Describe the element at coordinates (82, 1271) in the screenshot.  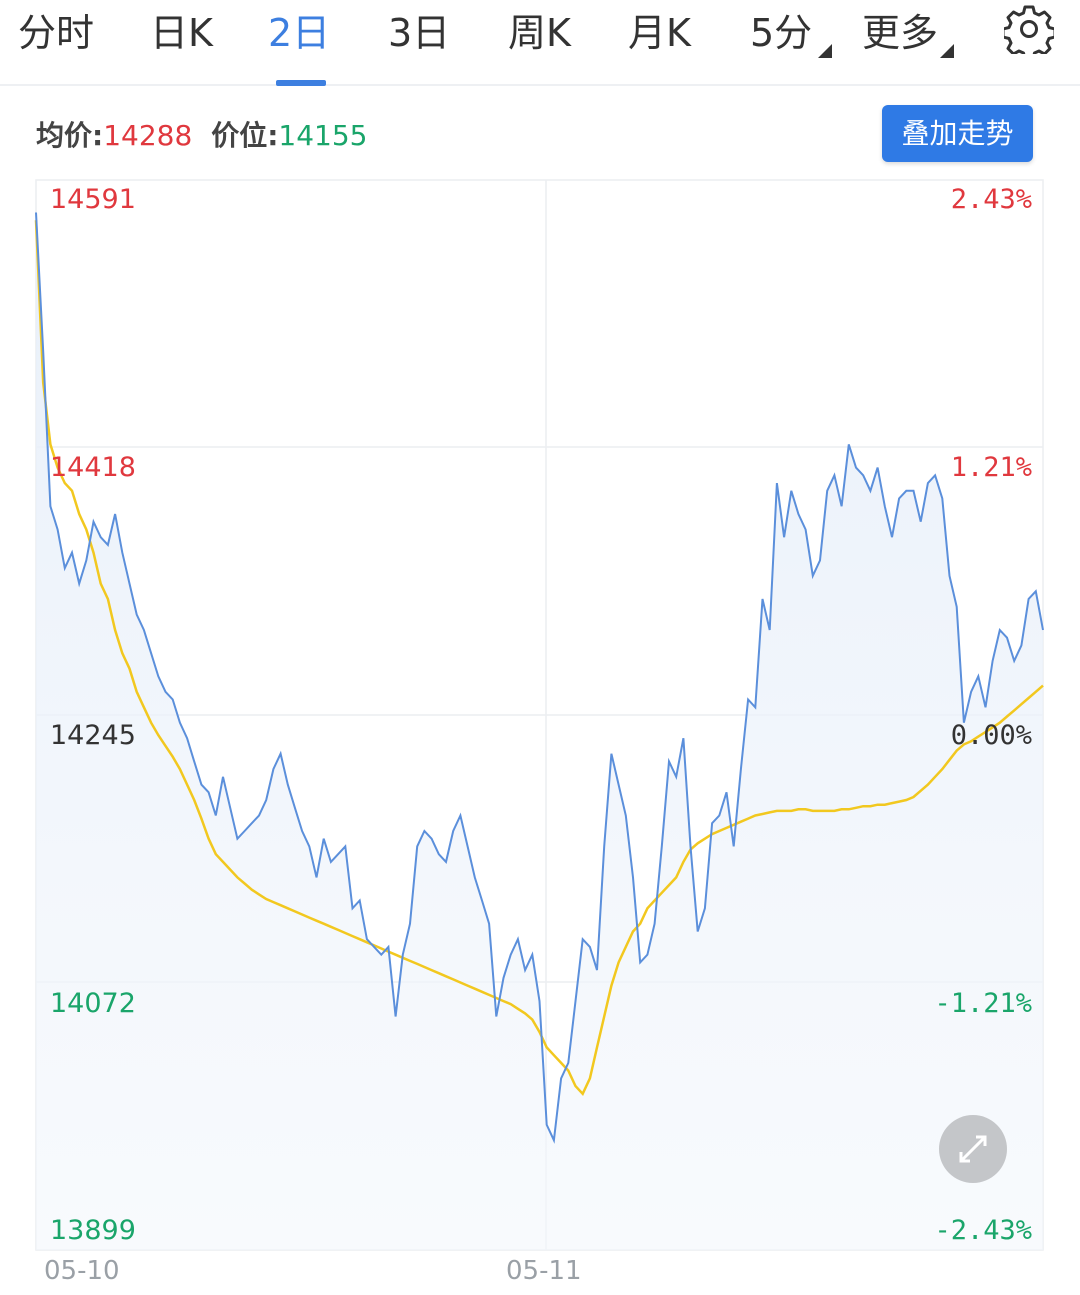
I see `x-label-day1: 05-10` at that location.